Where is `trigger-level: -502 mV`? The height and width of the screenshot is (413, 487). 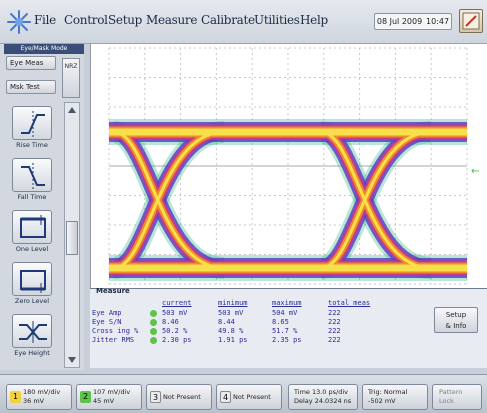 trigger-level: -502 mV is located at coordinates (382, 401).